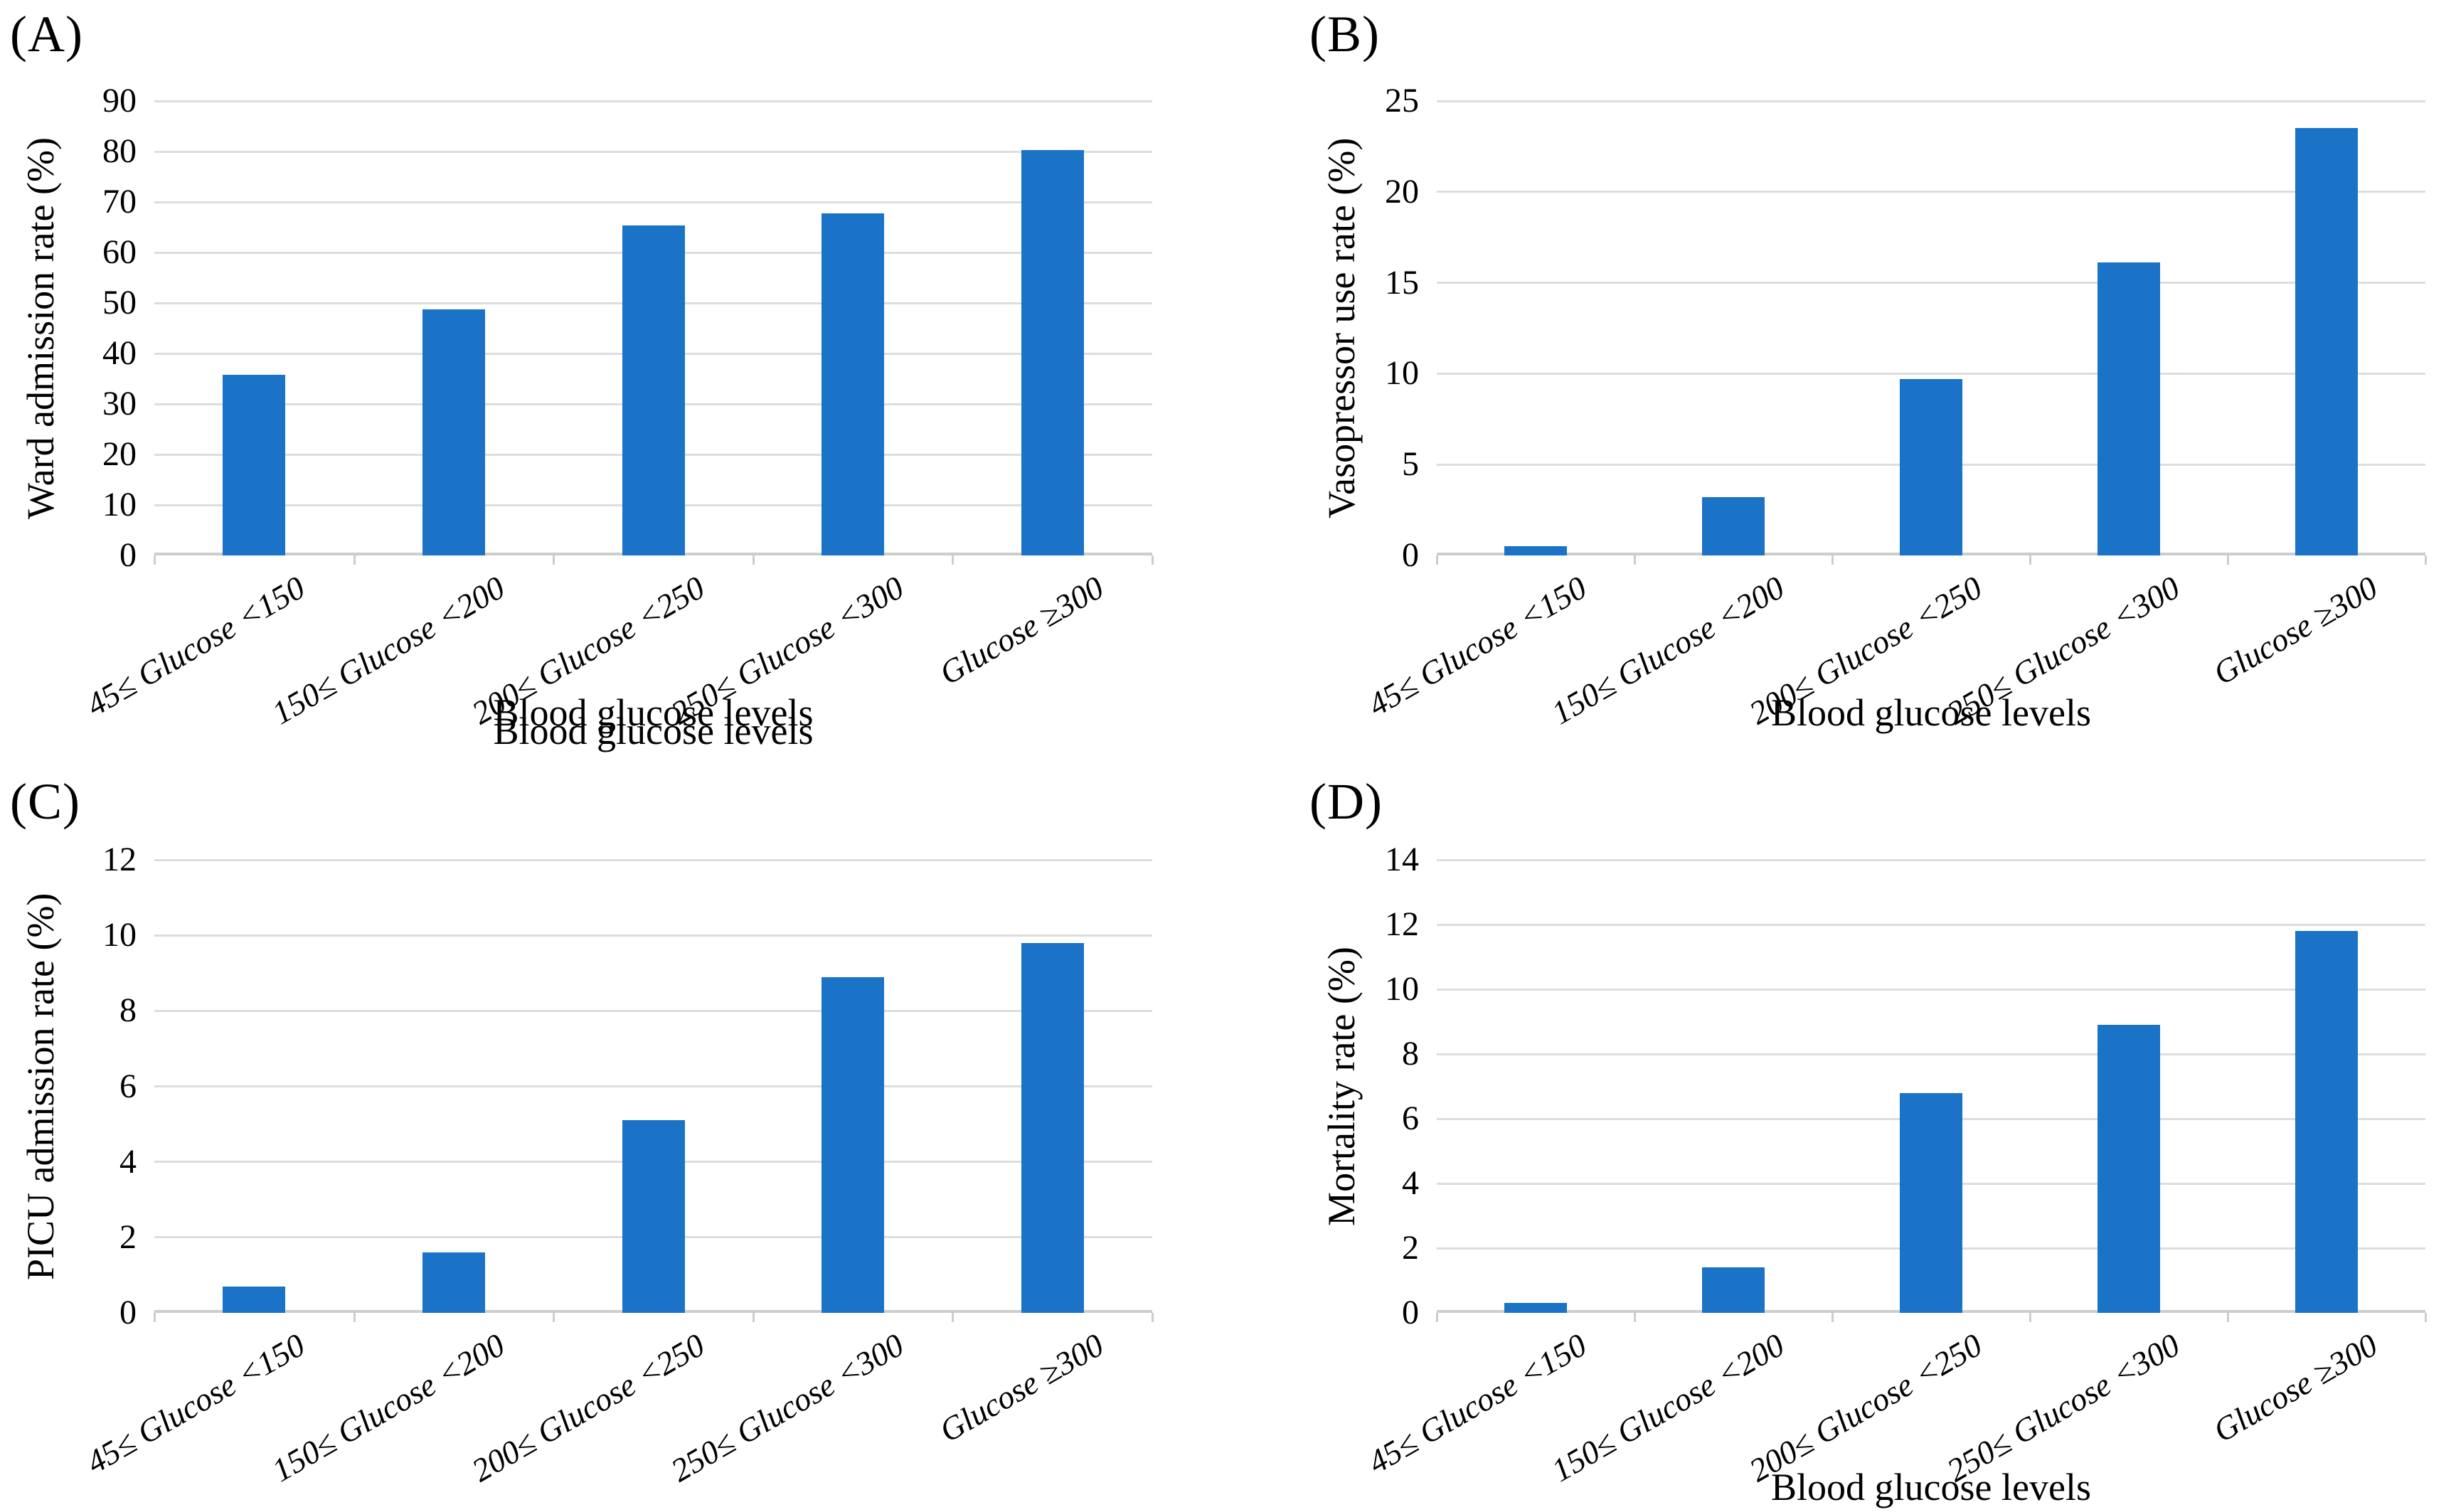 The height and width of the screenshot is (1512, 2451). Describe the element at coordinates (119, 403) in the screenshot. I see `y-tick-label: 30` at that location.